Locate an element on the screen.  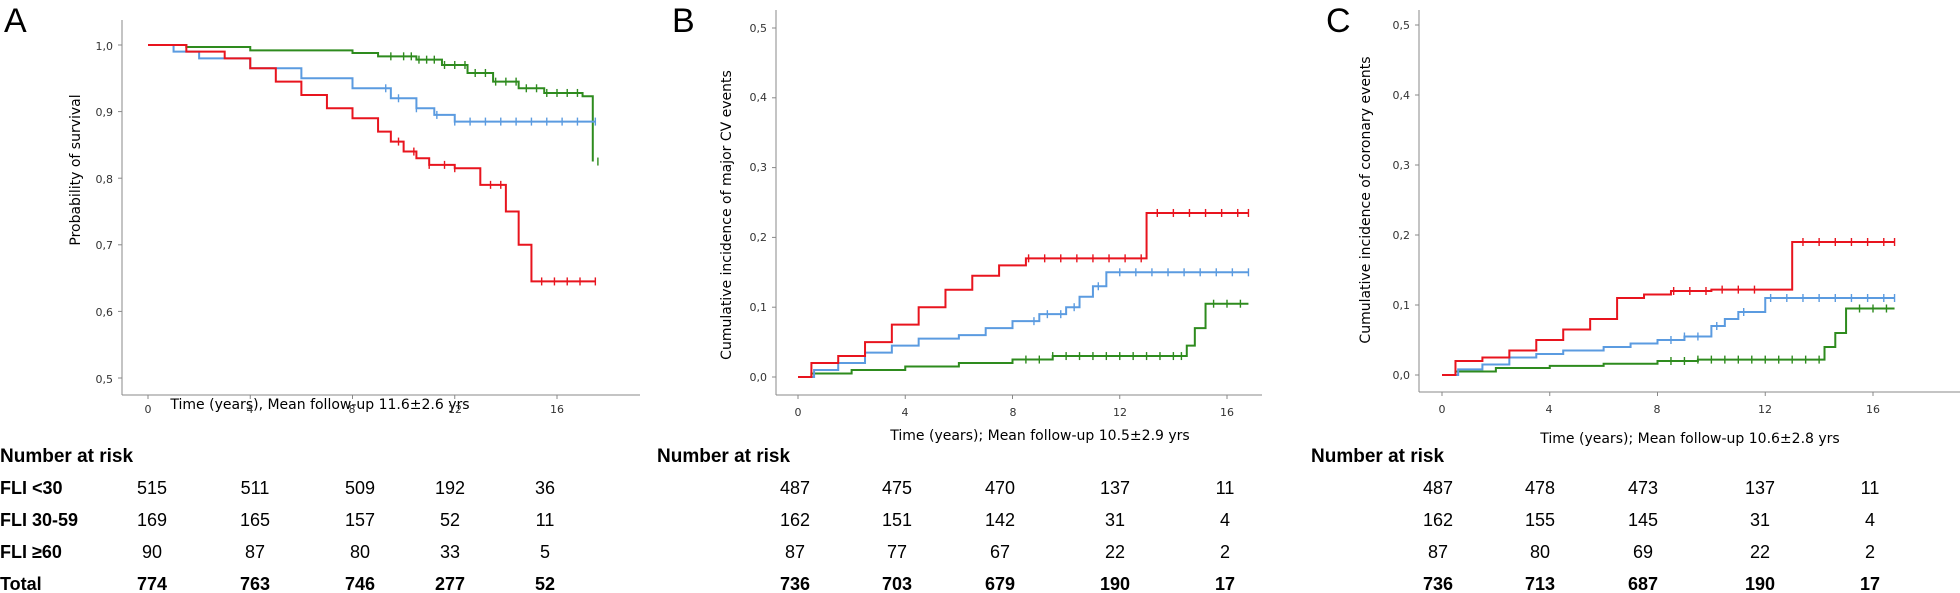
panel-b-xticks: 0 4 8 12 16 is located at coordinates (1015, 412).